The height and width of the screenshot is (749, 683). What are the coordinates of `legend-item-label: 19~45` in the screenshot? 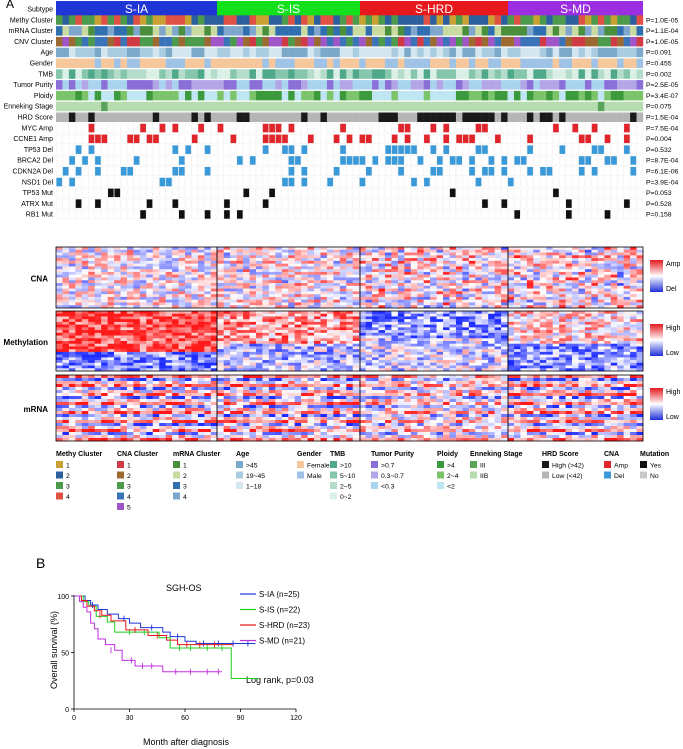 It's located at (255, 476).